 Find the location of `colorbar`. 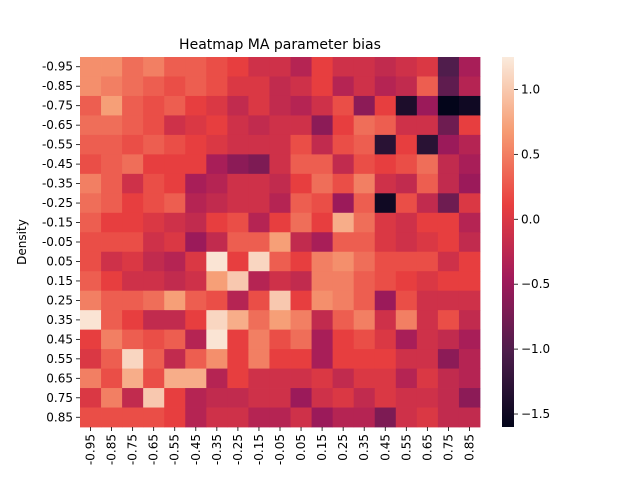

colorbar is located at coordinates (508, 242).